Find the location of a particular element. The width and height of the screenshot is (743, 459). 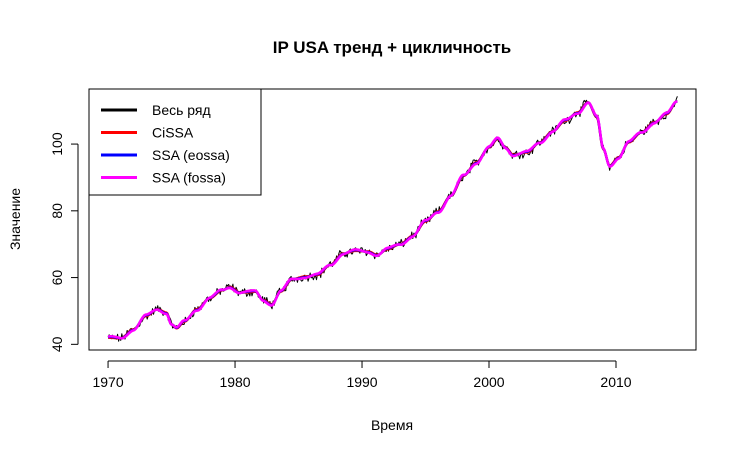

legend-entry: SSA (eossa) is located at coordinates (191, 155).